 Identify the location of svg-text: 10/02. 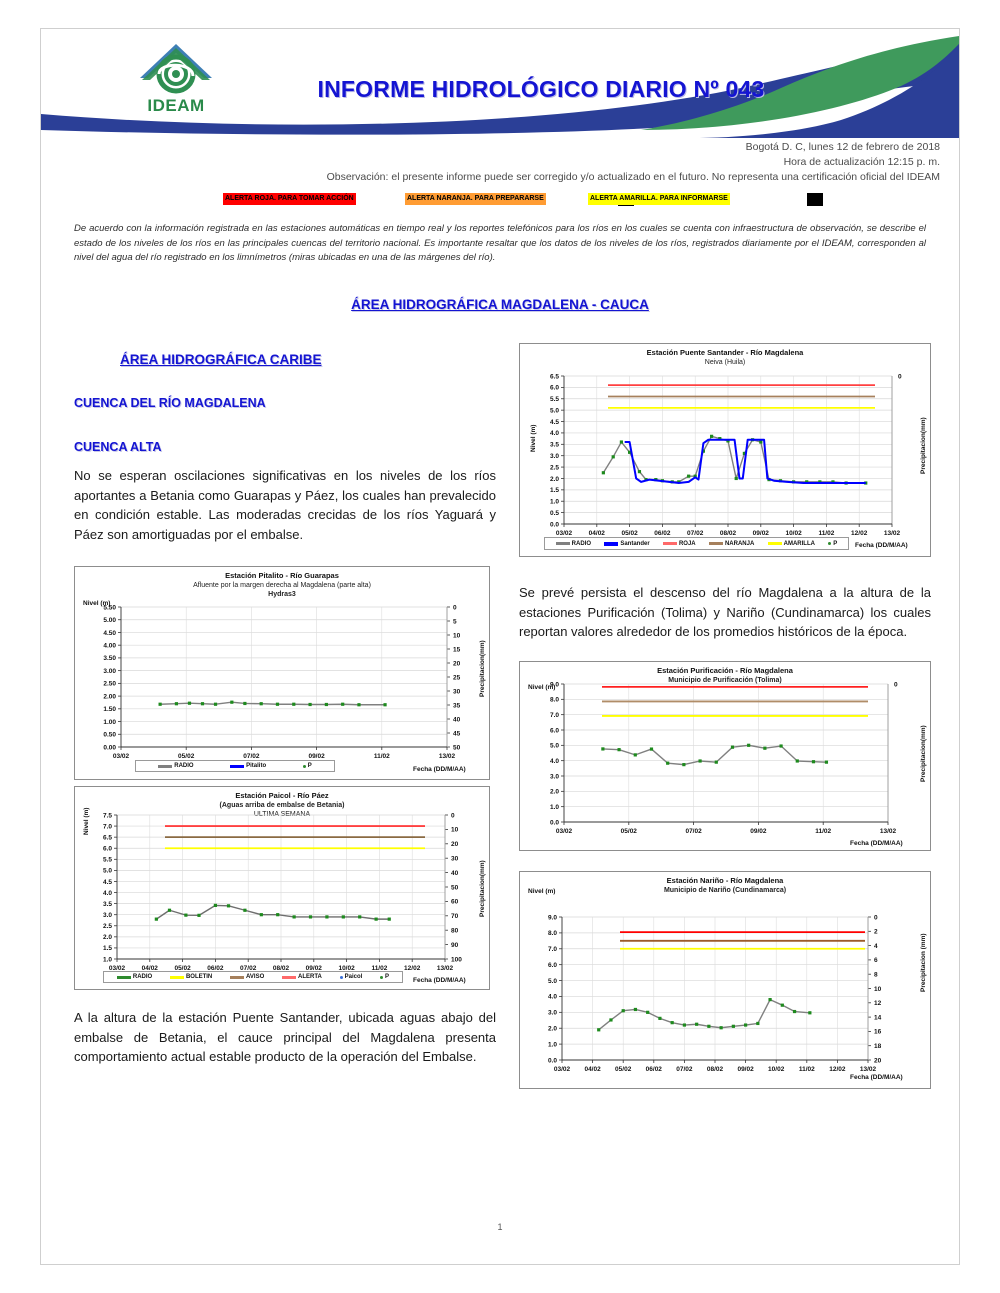
(776, 1069).